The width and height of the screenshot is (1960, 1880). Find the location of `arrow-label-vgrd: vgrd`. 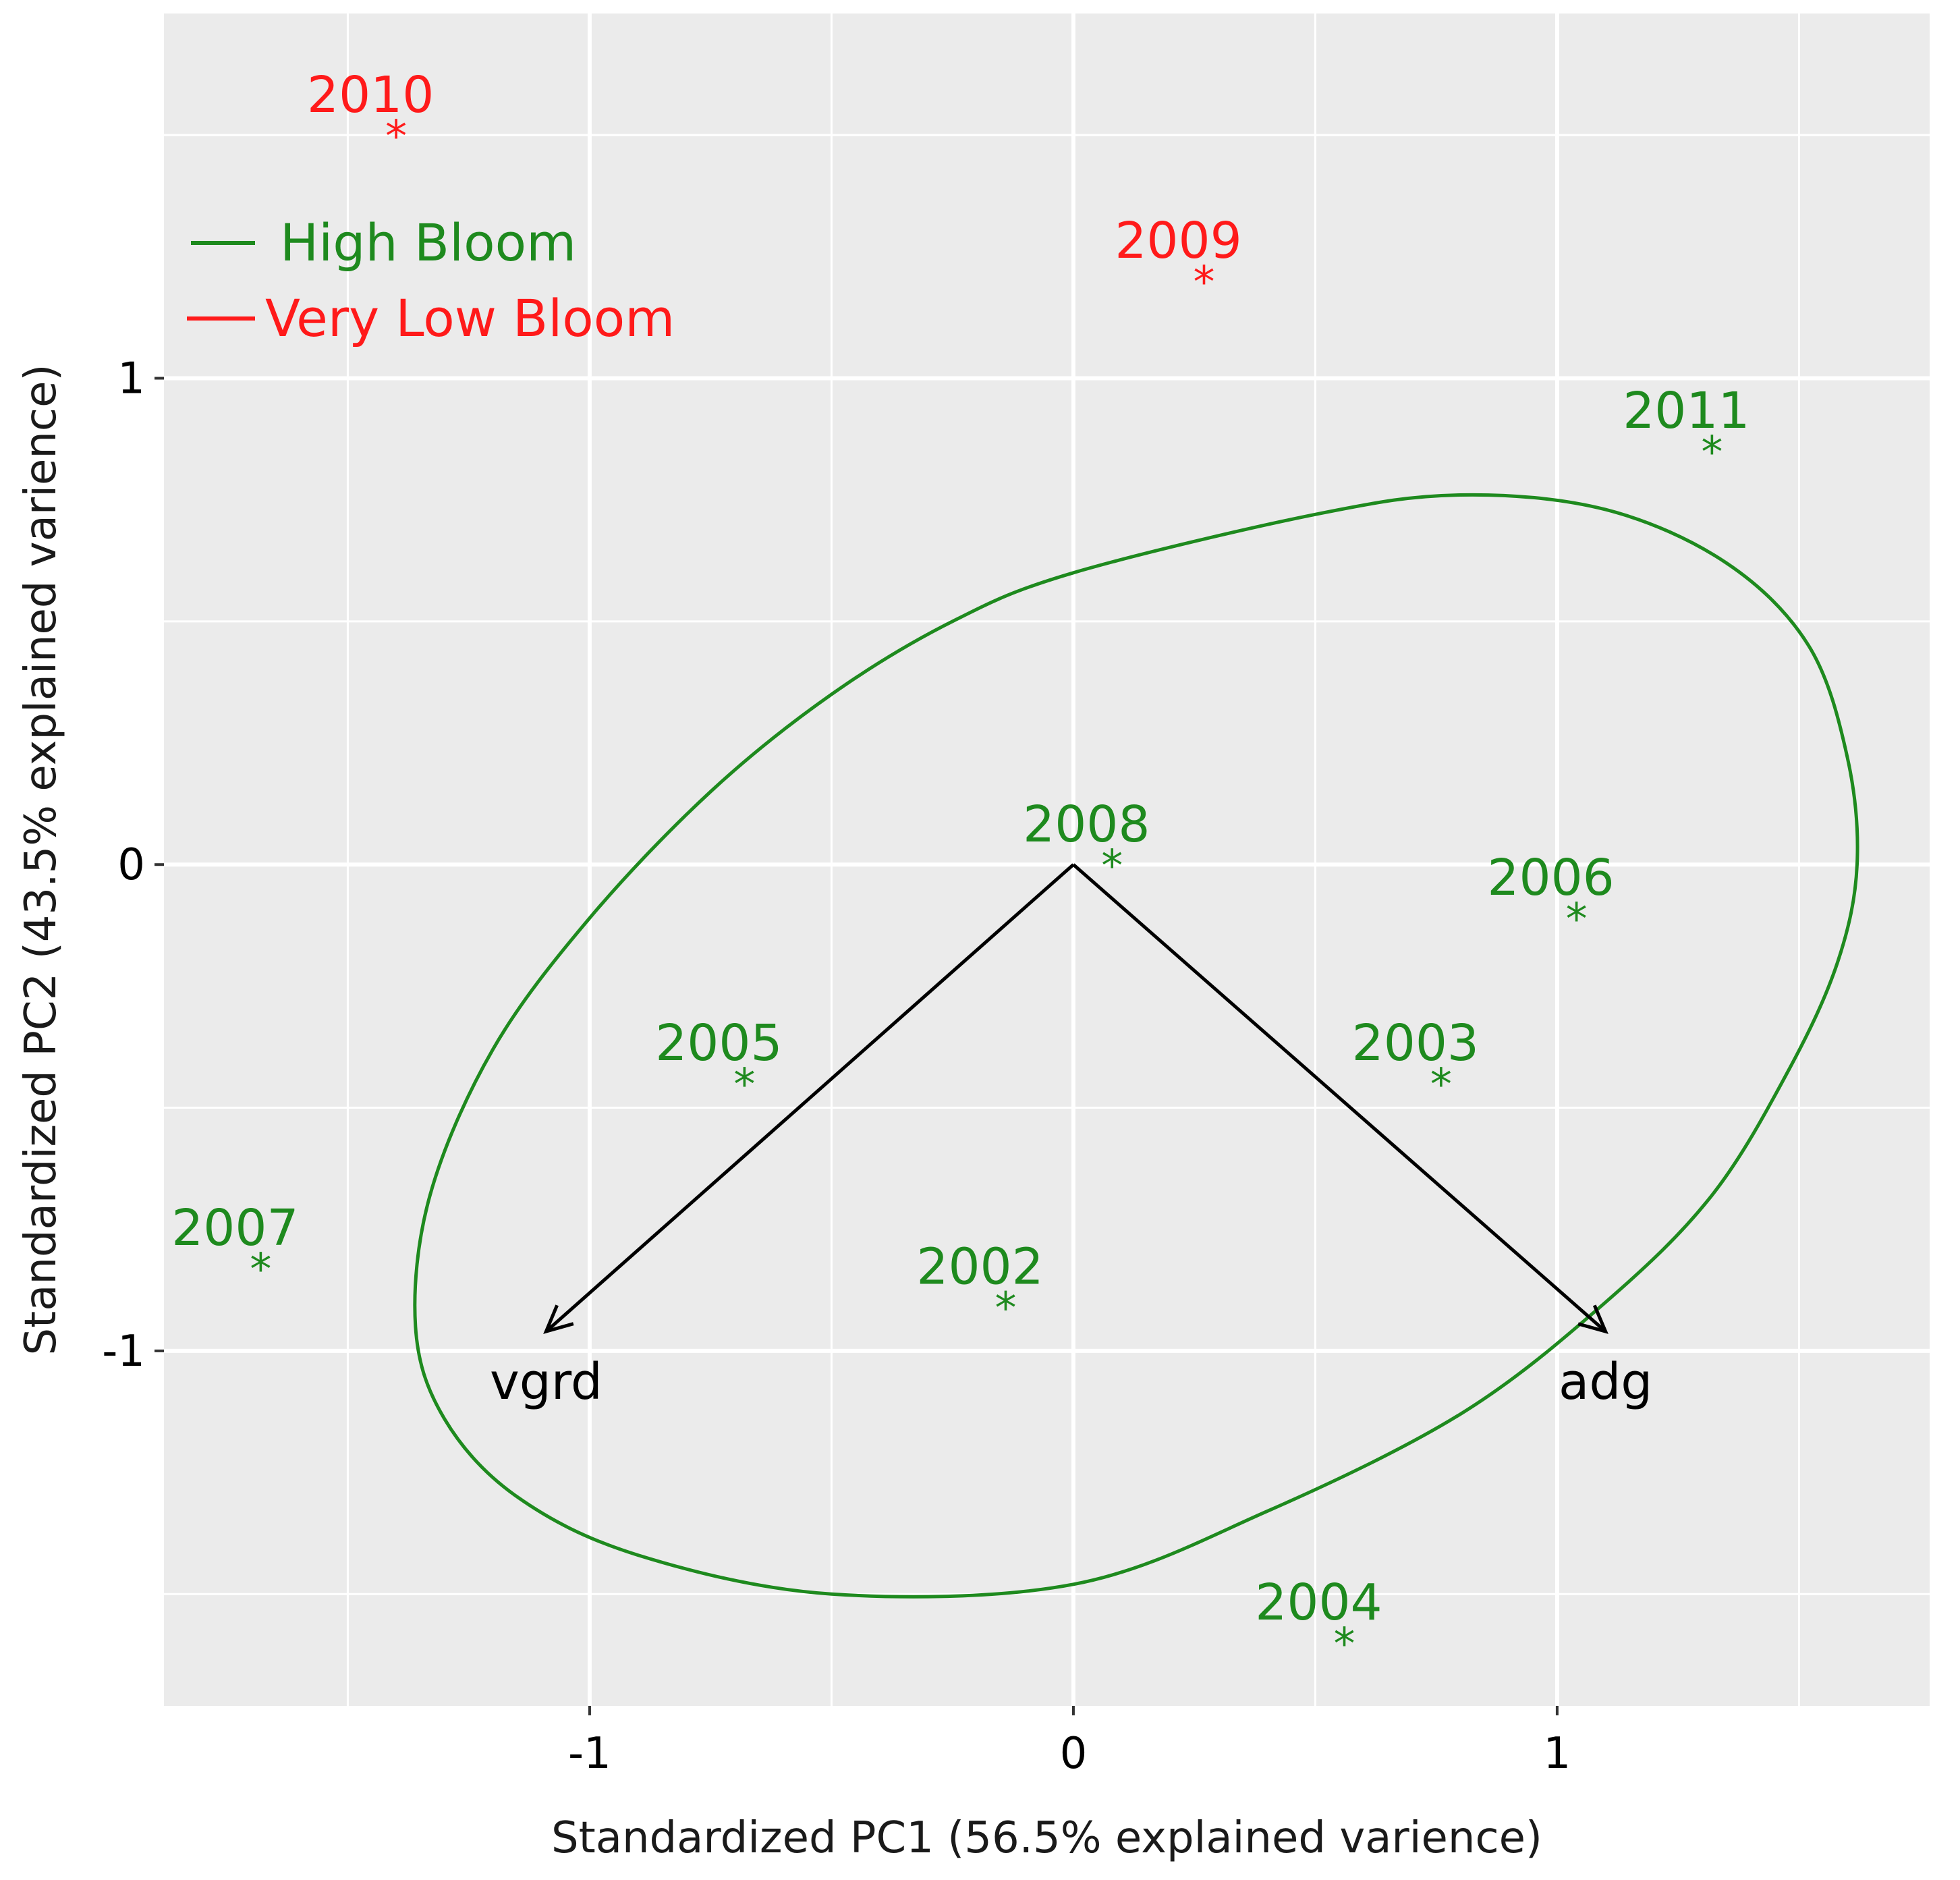

arrow-label-vgrd: vgrd is located at coordinates (546, 1382).